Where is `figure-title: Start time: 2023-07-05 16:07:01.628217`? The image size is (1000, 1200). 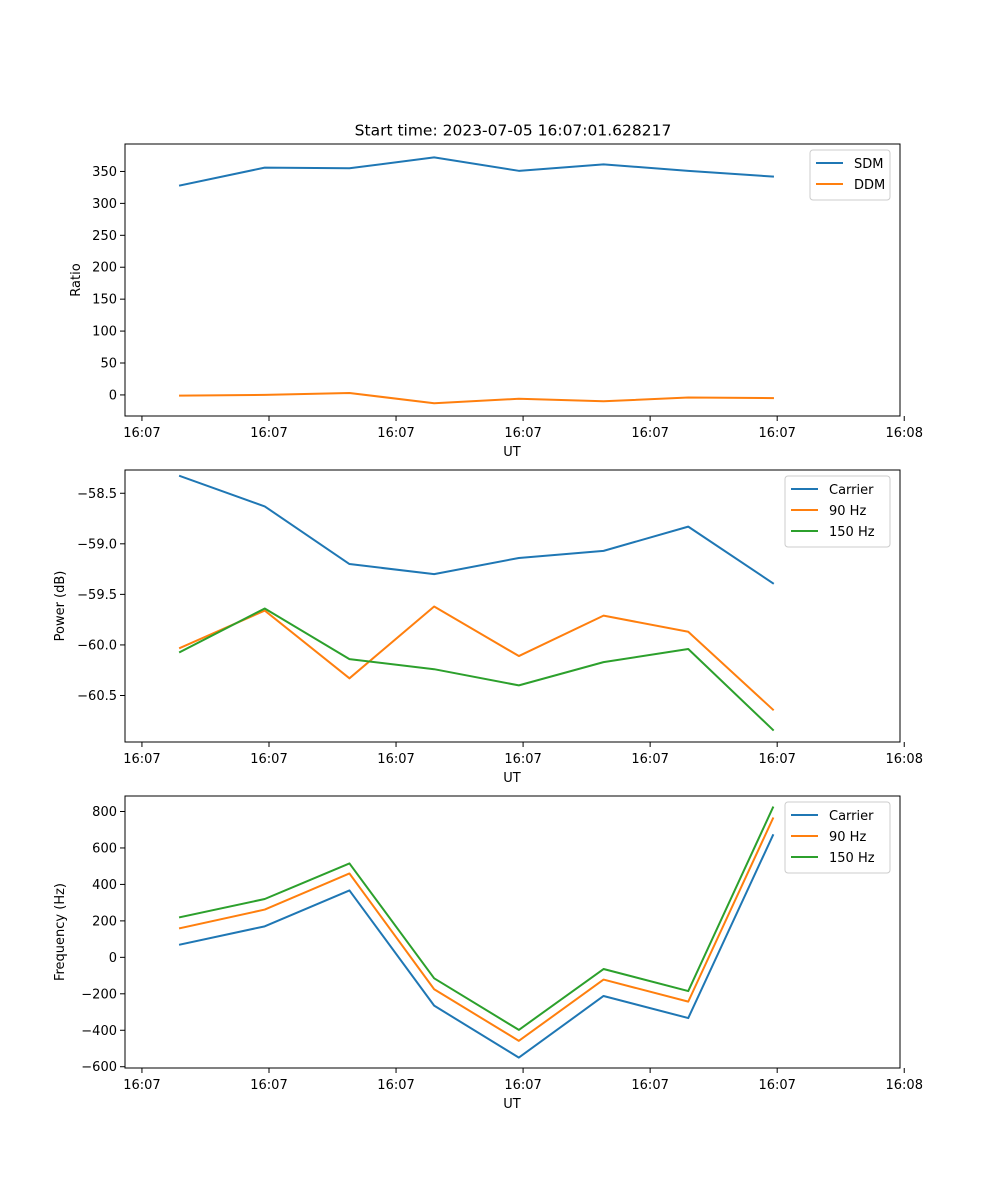 figure-title: Start time: 2023-07-05 16:07:01.628217 is located at coordinates (513, 131).